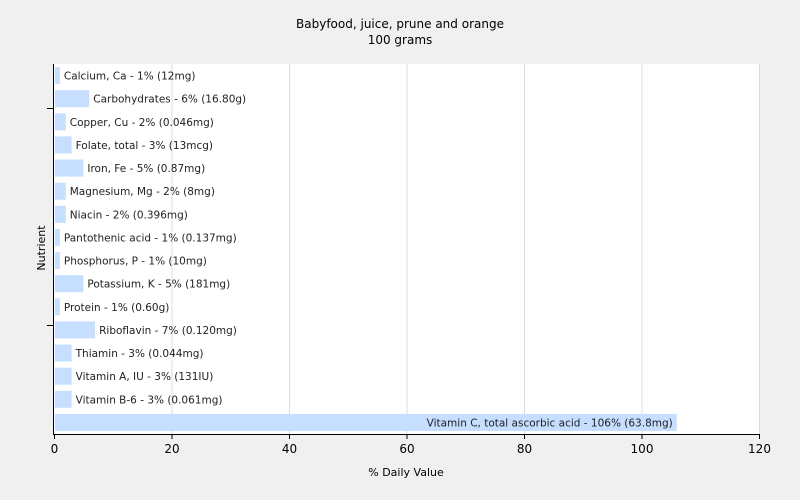 This screenshot has width=800, height=500. Describe the element at coordinates (158, 285) in the screenshot. I see `bar-label: Potassium, K - 5% (181mg)` at that location.